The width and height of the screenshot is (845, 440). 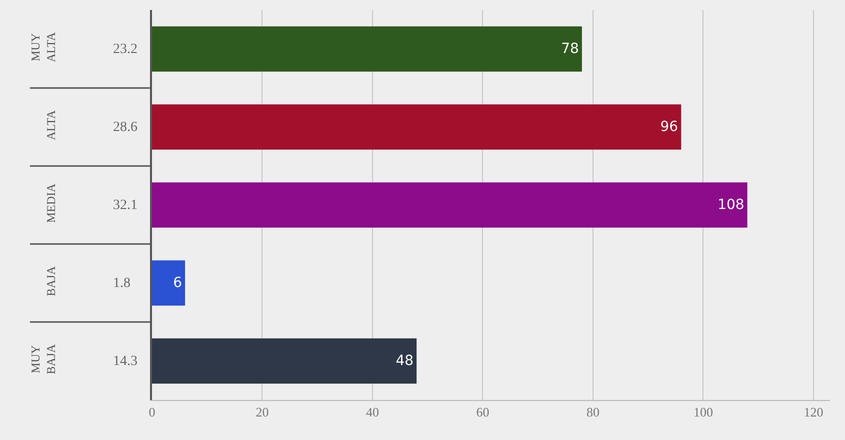 I want to click on y-tick-label: MUY BAJA, so click(x=43, y=359).